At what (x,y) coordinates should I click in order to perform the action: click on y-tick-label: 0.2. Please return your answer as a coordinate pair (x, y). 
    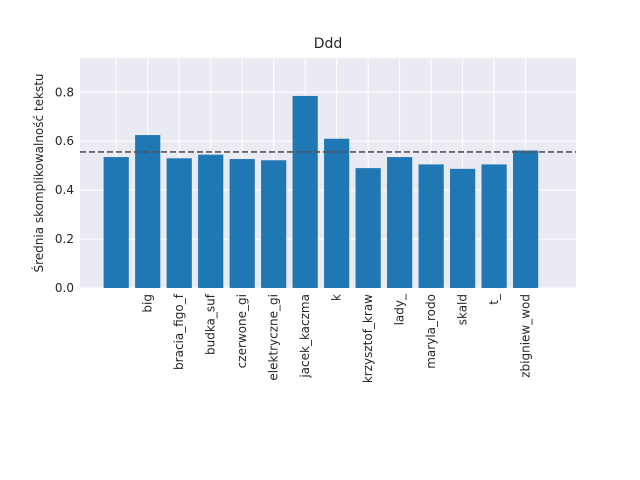
    Looking at the image, I should click on (64, 239).